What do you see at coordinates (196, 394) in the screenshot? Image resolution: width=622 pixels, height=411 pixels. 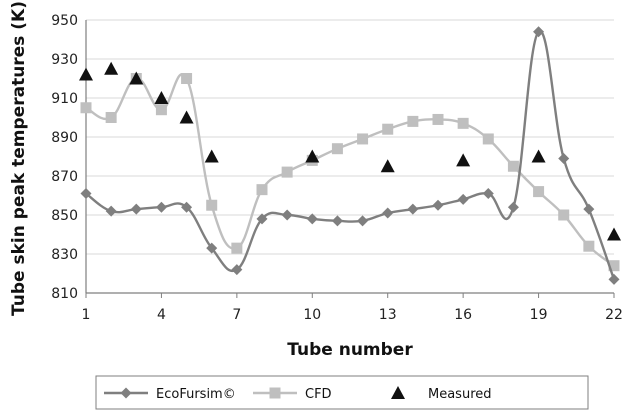 I see `legend-label: EcoFursim©` at bounding box center [196, 394].